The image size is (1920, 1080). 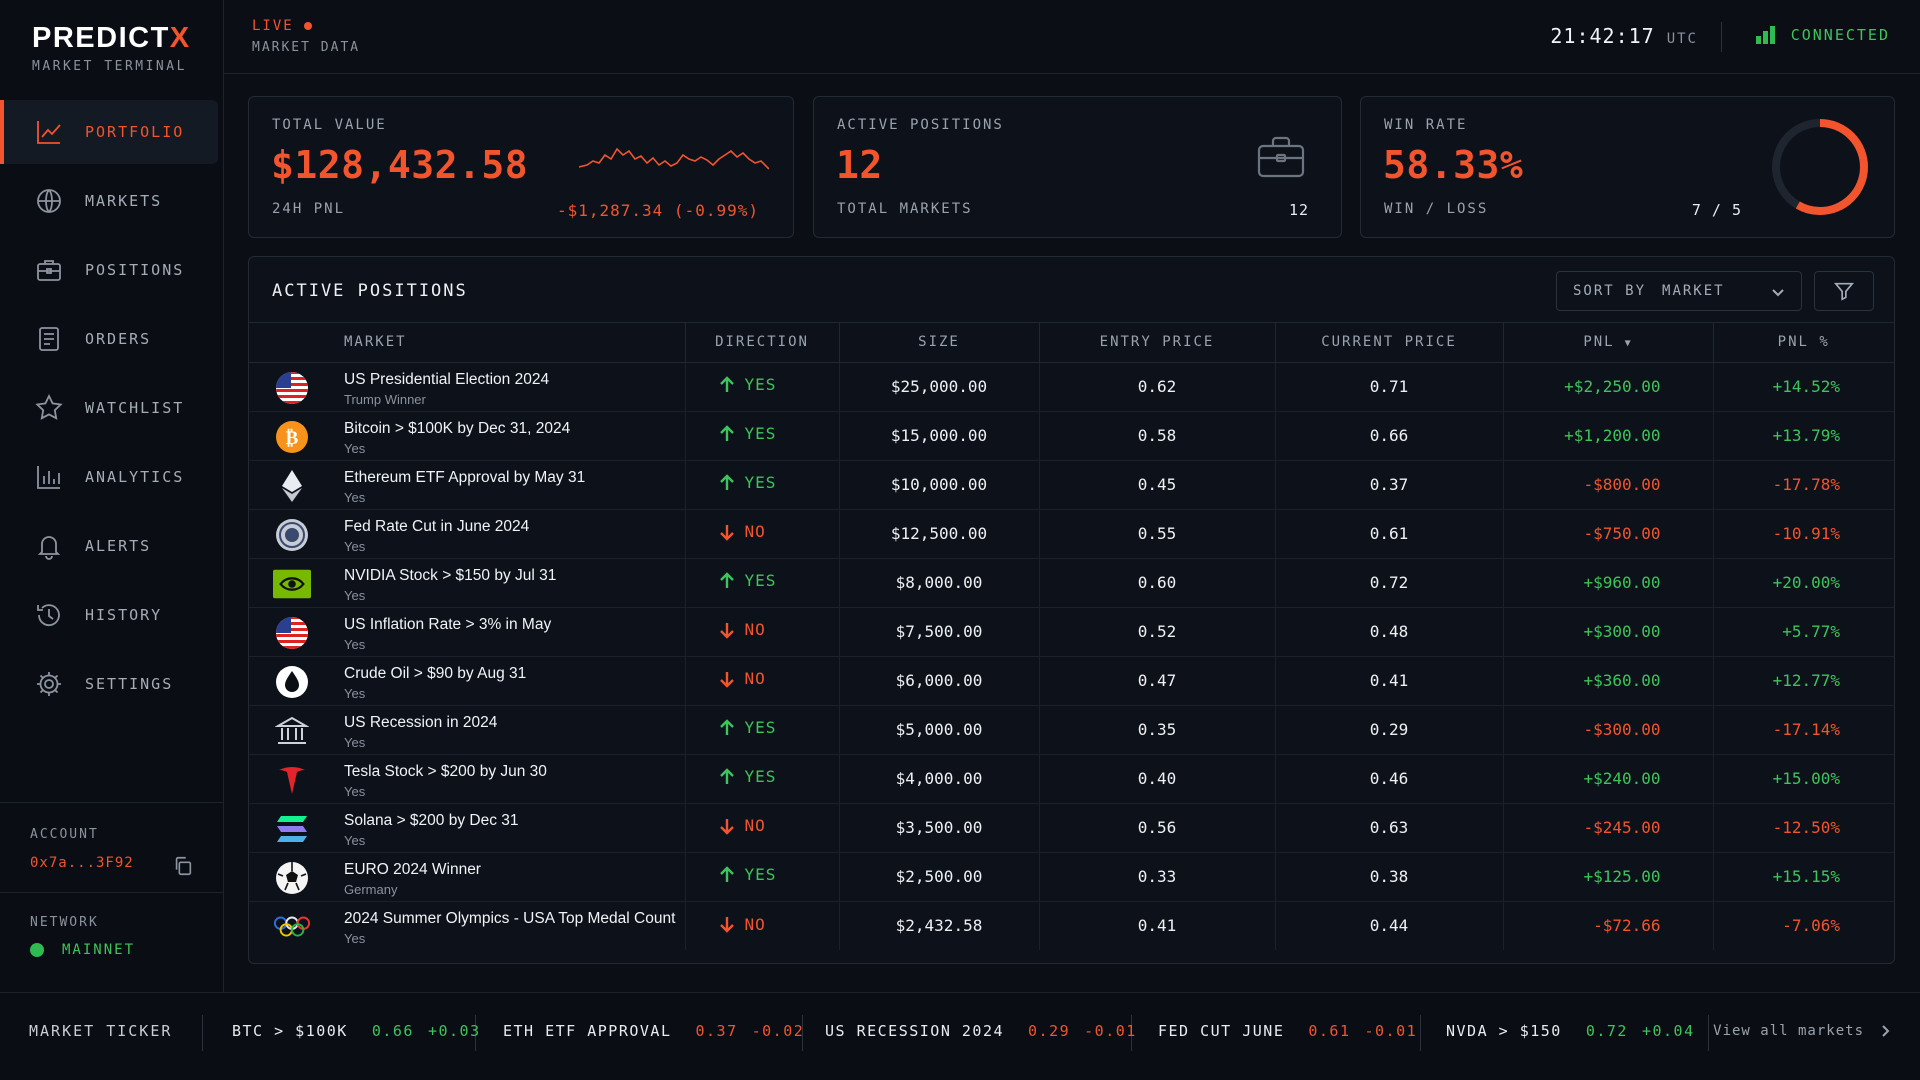 I want to click on pnl-cell: -$800.00, so click(x=1608, y=485).